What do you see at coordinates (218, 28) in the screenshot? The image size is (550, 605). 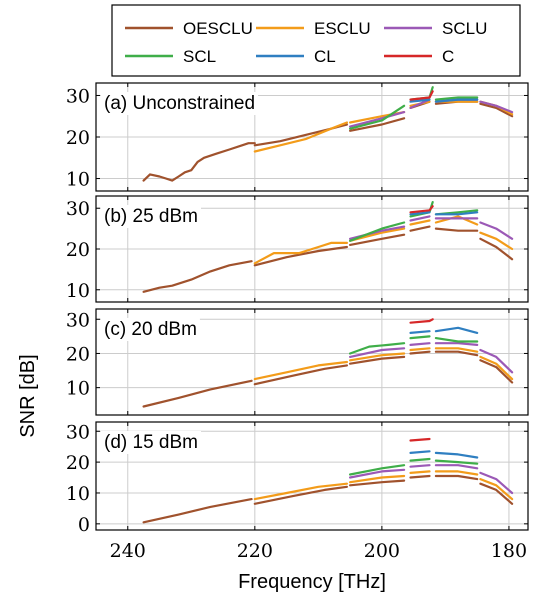 I see `legend-label-oesclu: OESCLU` at bounding box center [218, 28].